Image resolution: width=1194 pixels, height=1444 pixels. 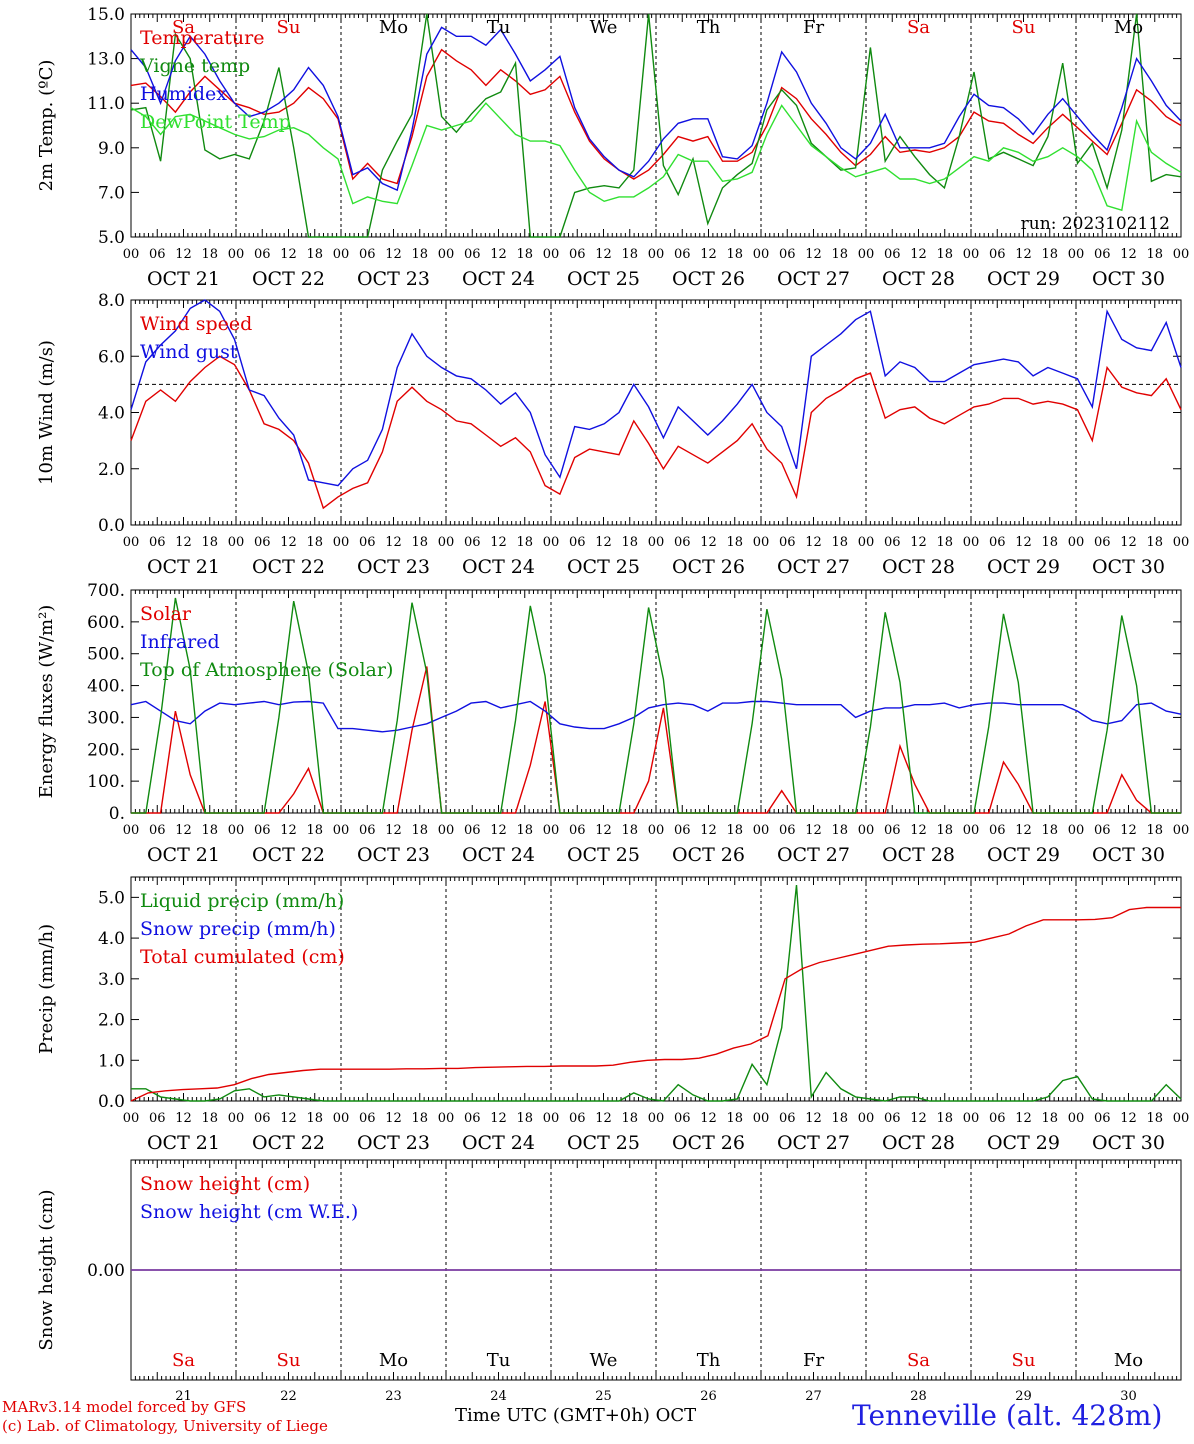 What do you see at coordinates (813, 1360) in the screenshot?
I see `weekday-label: Fr` at bounding box center [813, 1360].